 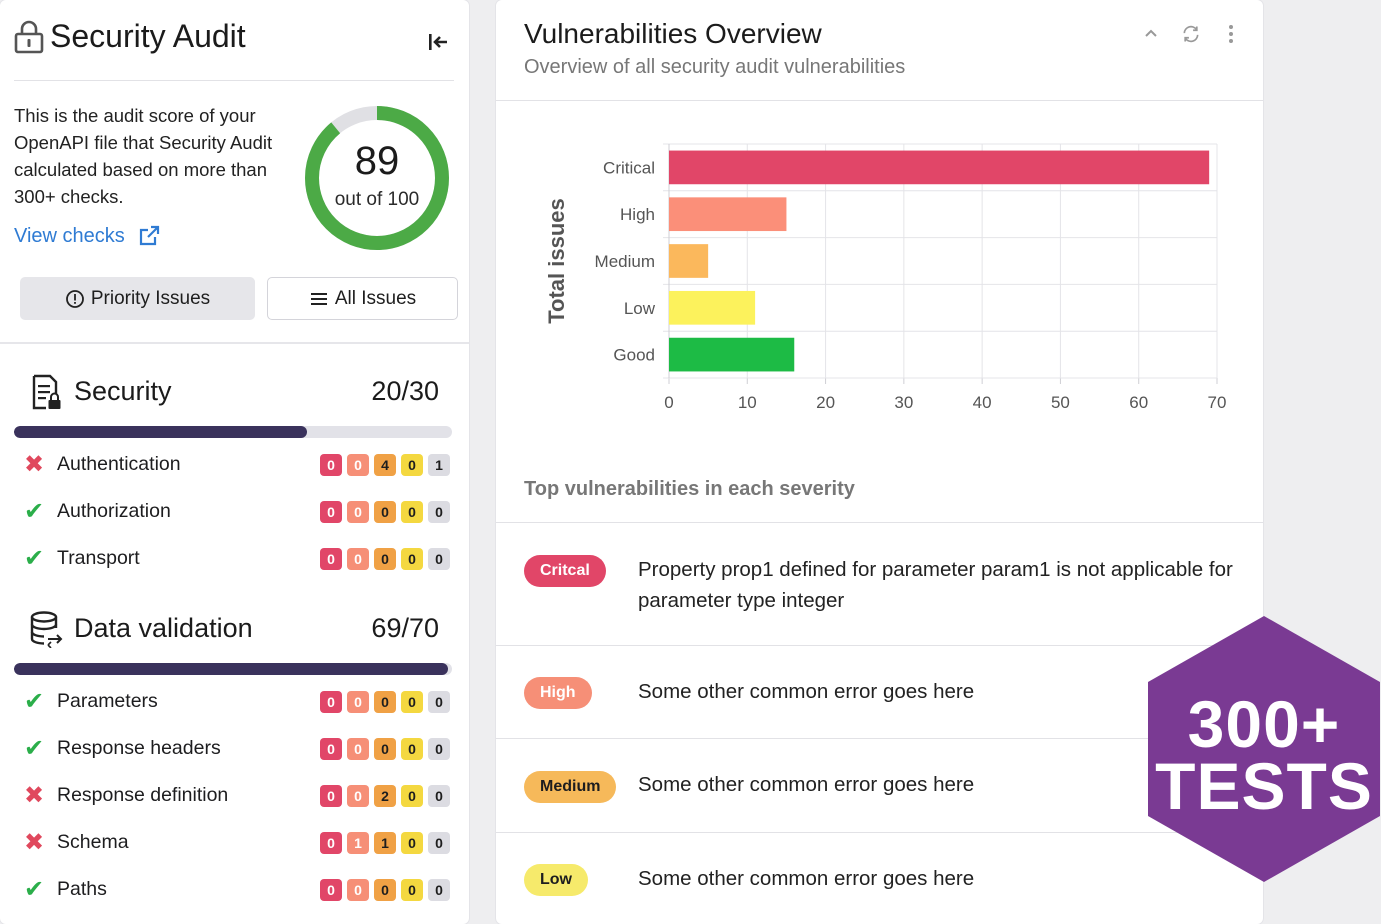 I want to click on all-issues-label: All Issues, so click(x=375, y=298).